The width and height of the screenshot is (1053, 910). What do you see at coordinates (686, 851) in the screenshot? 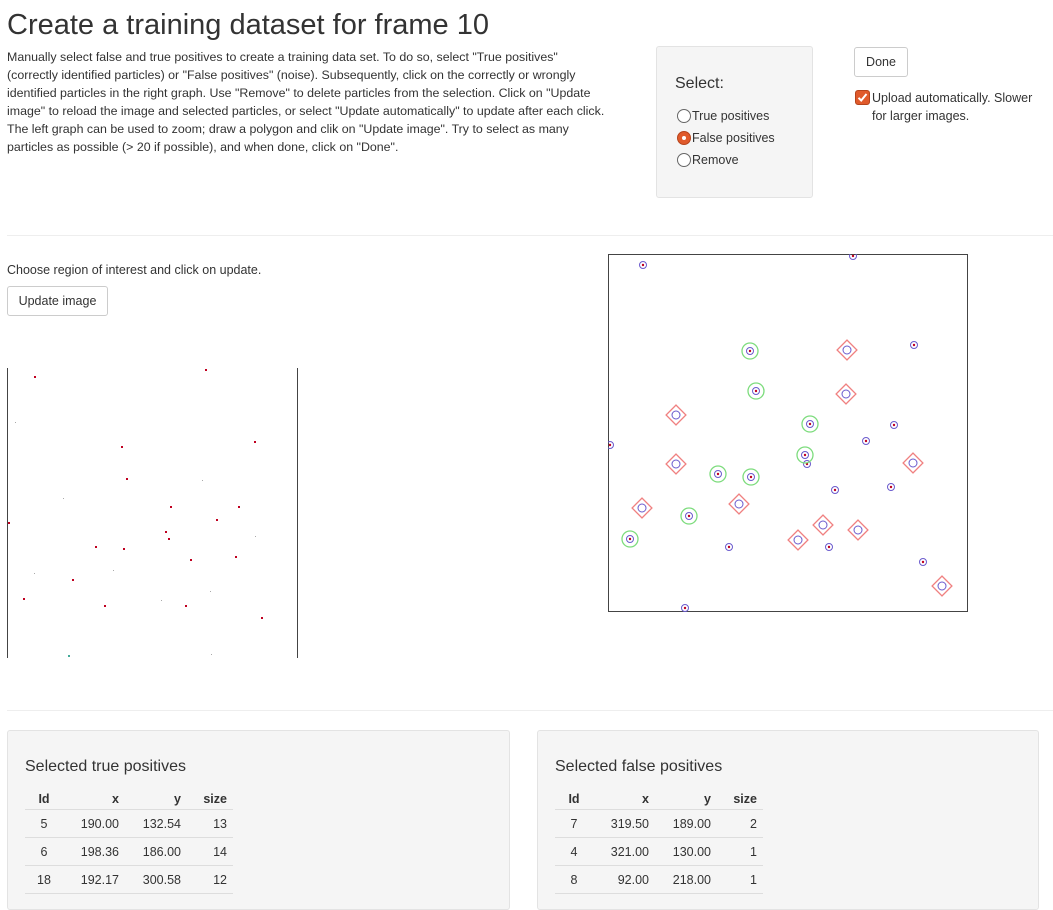
I see `cell-y: 130.00` at bounding box center [686, 851].